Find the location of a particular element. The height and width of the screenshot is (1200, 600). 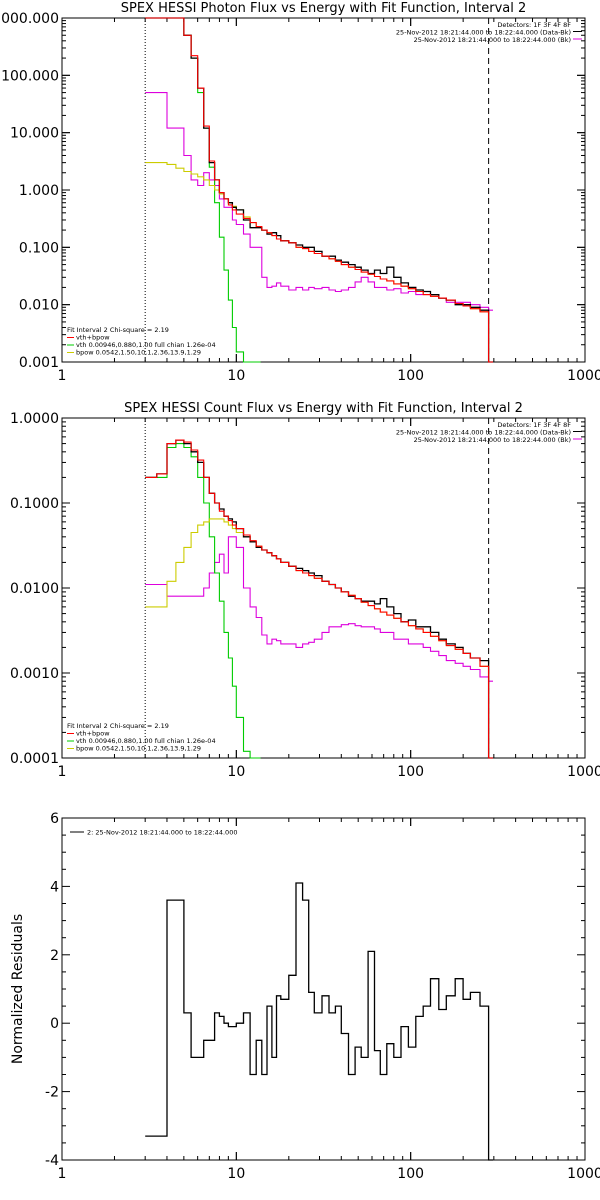

y-tick-label: 100.000 is located at coordinates (30, 76).